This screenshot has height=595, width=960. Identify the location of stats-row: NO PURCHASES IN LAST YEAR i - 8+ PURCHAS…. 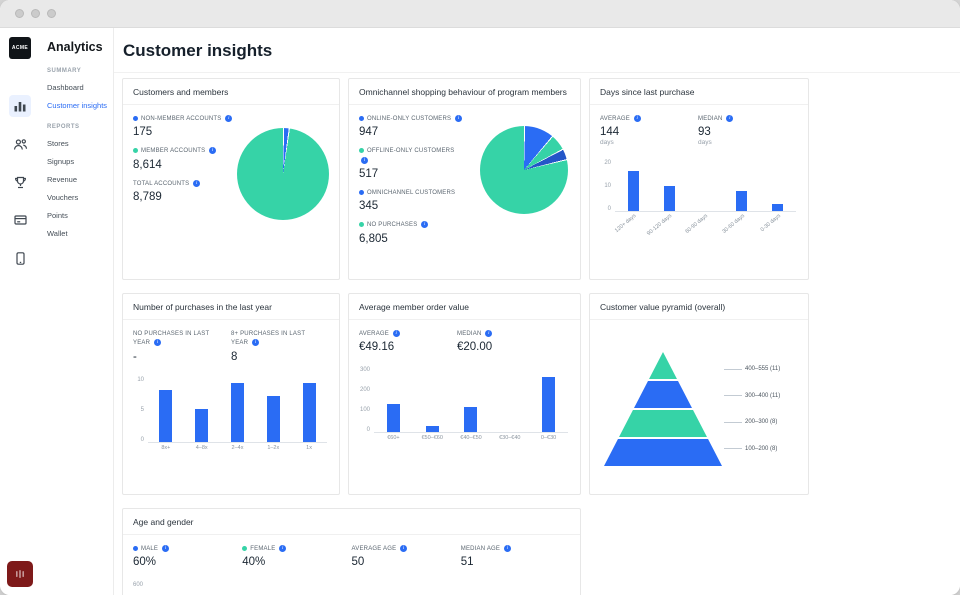
(231, 341).